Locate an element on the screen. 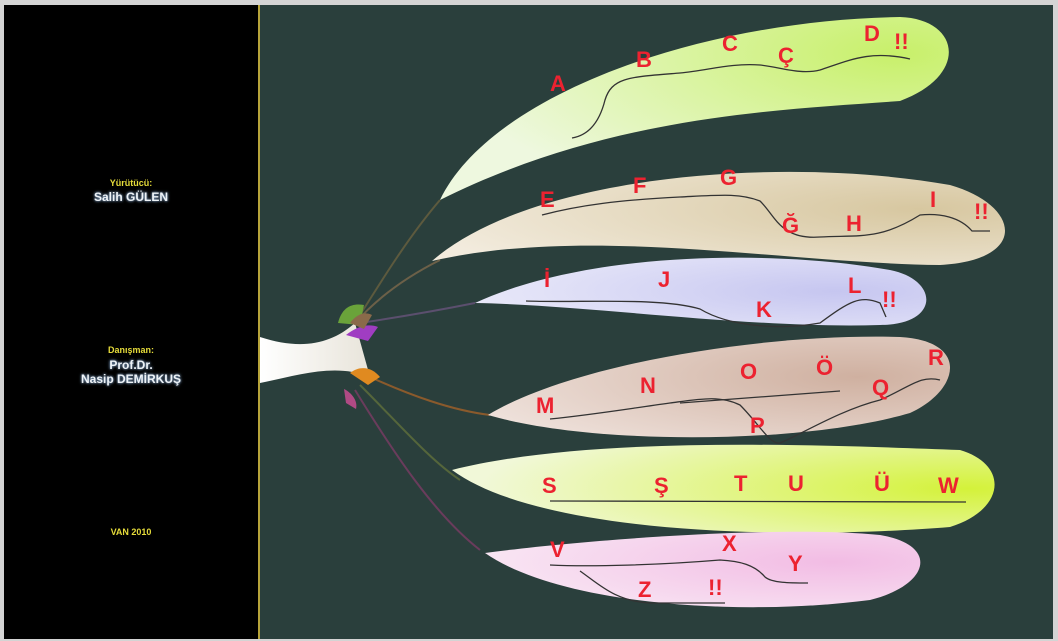 The width and height of the screenshot is (1058, 641). letter-C-cedilla: Ç is located at coordinates (786, 55).